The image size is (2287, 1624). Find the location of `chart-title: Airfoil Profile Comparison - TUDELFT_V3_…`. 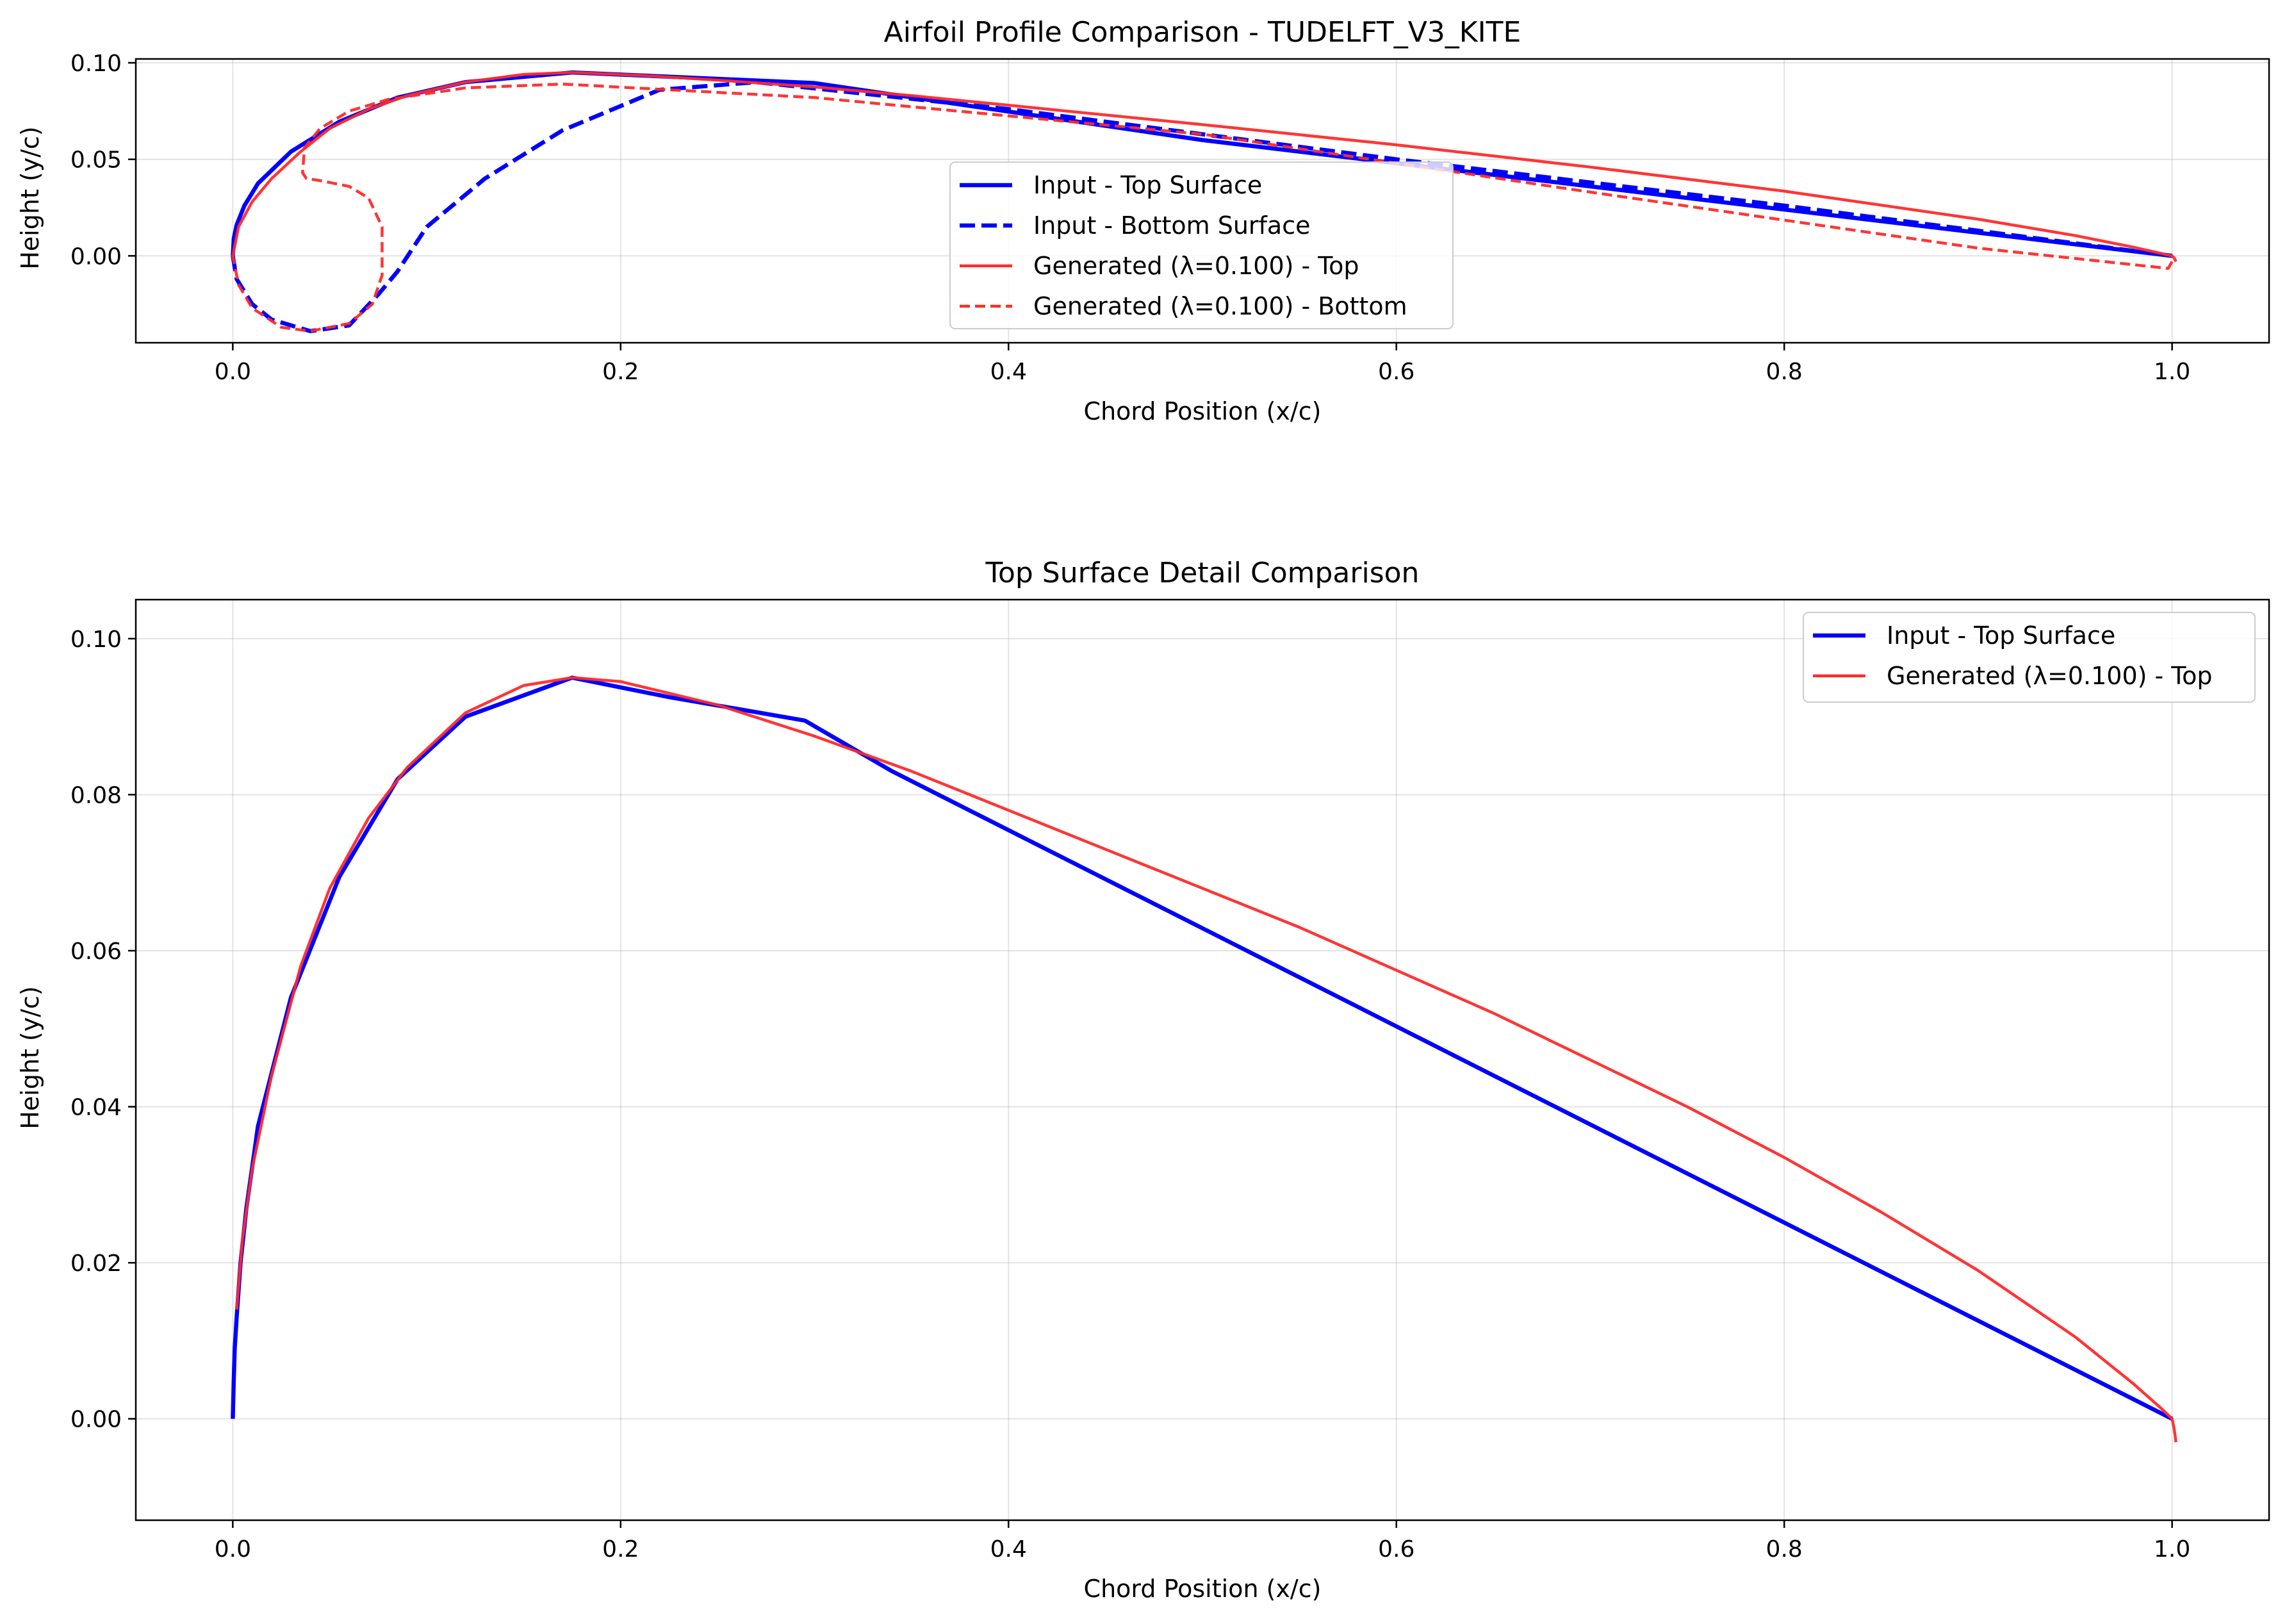

chart-title: Airfoil Profile Comparison - TUDELFT_V3_… is located at coordinates (1202, 32).